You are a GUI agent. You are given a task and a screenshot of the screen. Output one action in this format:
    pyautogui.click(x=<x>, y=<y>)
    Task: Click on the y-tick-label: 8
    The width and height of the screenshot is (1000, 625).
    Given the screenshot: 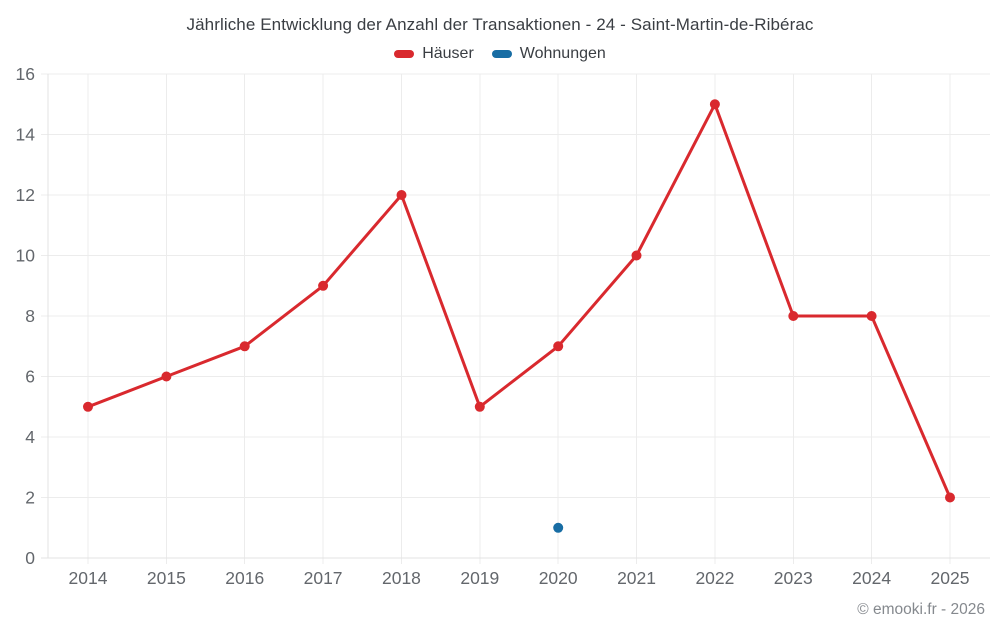 What is the action you would take?
    pyautogui.click(x=30, y=316)
    